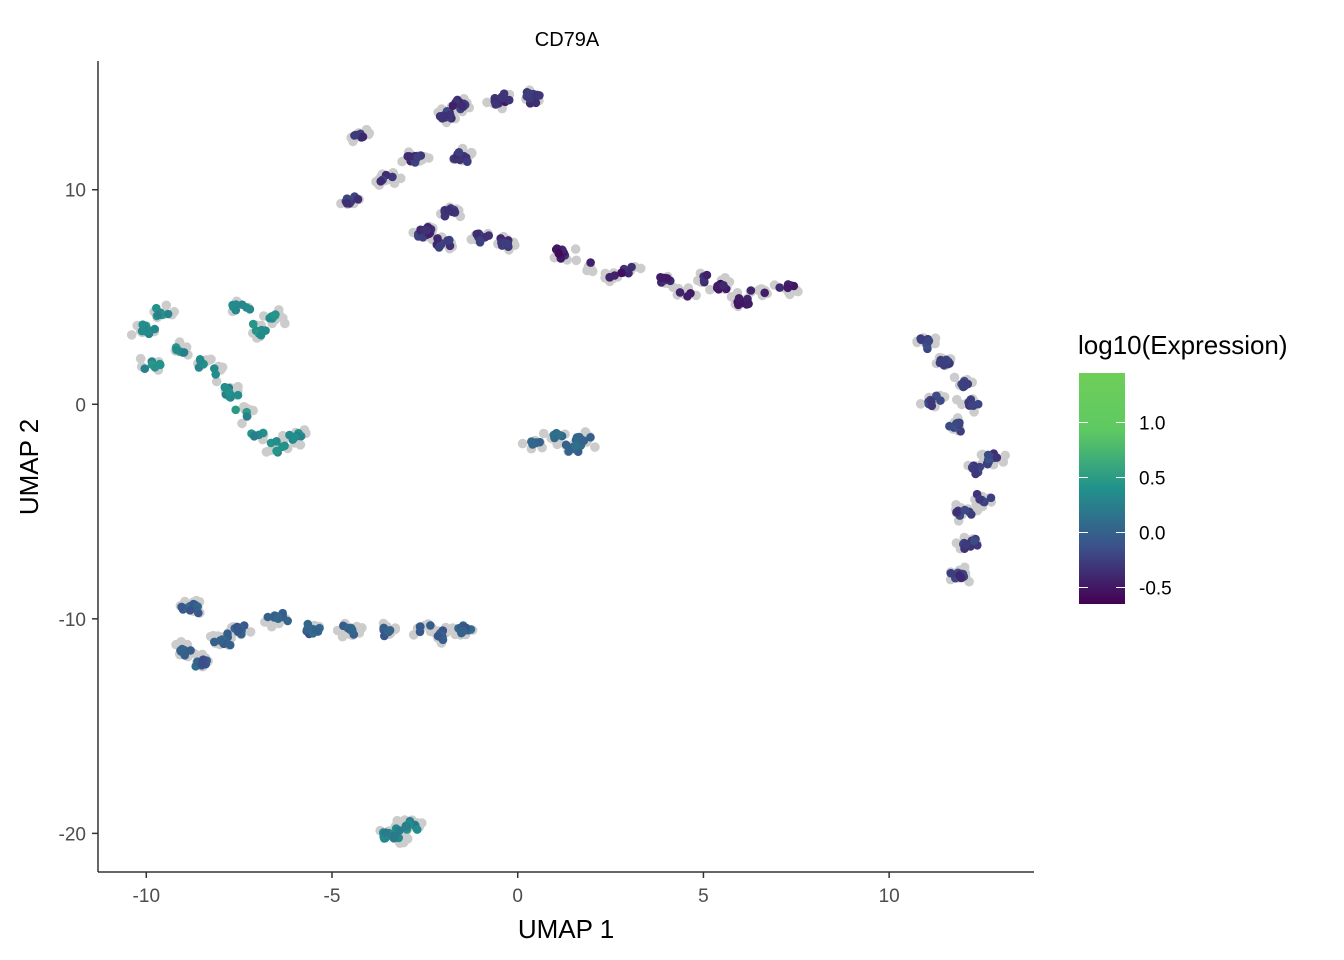  What do you see at coordinates (1183, 345) in the screenshot?
I see `legend-title: log10(Expression)` at bounding box center [1183, 345].